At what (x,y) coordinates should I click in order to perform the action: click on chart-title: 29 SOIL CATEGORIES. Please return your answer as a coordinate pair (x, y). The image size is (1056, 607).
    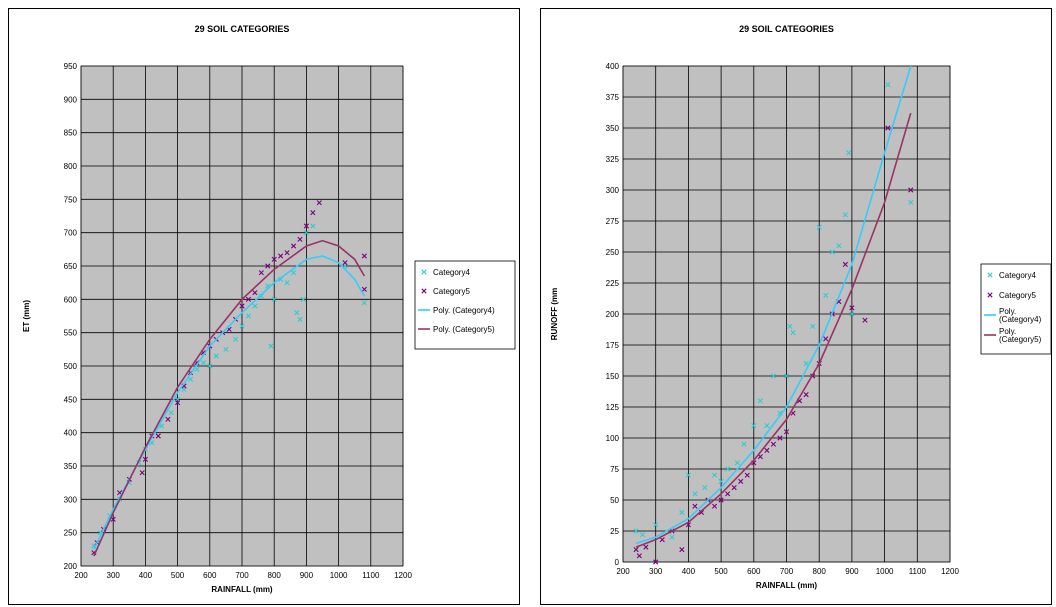
    Looking at the image, I should click on (786, 29).